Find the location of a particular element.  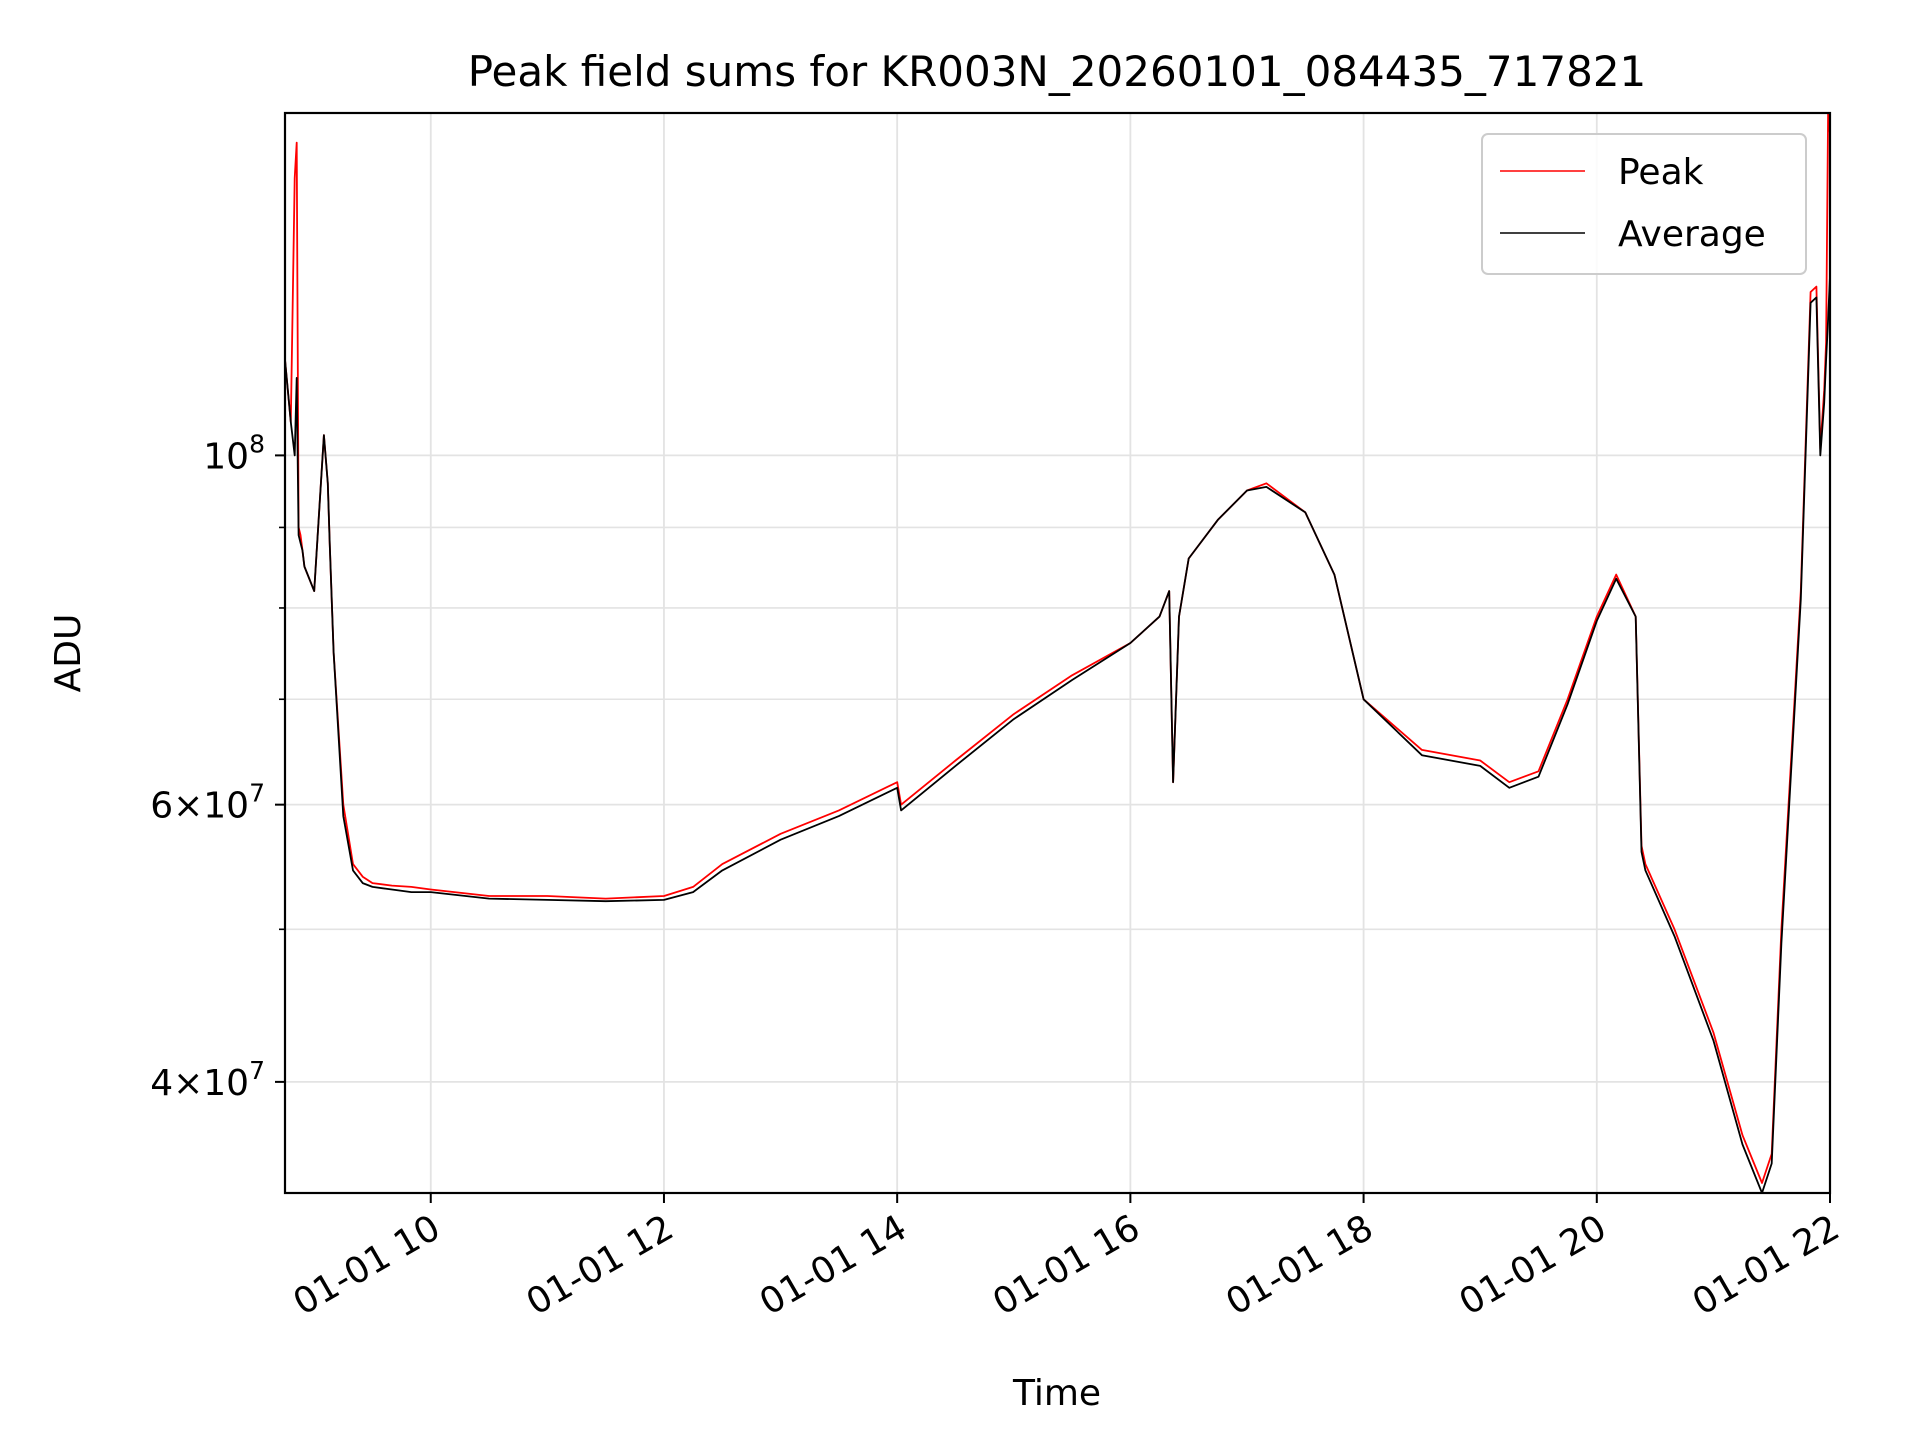

y-tick-label: 108 is located at coordinates (234, 453).